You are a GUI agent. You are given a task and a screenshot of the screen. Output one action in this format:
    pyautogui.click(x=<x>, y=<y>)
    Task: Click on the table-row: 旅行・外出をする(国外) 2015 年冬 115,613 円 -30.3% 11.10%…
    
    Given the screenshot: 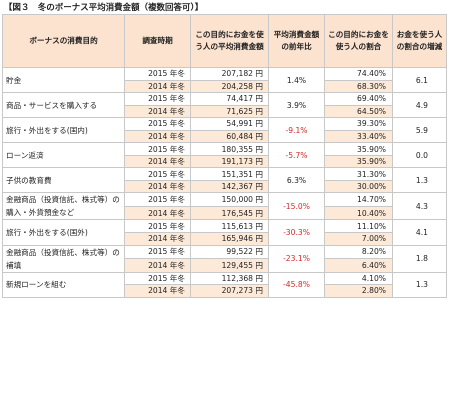 What is the action you would take?
    pyautogui.click(x=224, y=232)
    